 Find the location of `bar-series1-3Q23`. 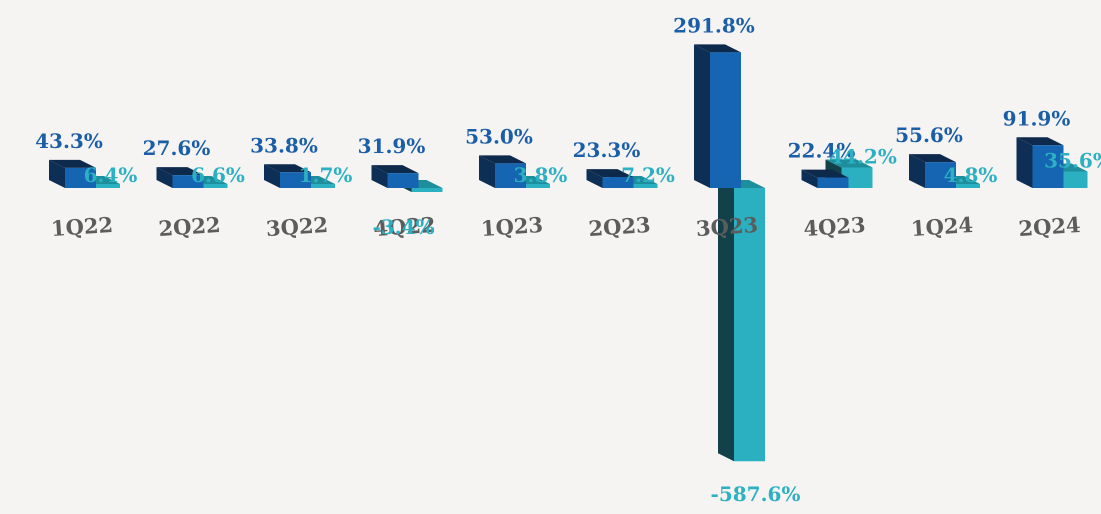

bar-series1-3Q23 is located at coordinates (717, 116).